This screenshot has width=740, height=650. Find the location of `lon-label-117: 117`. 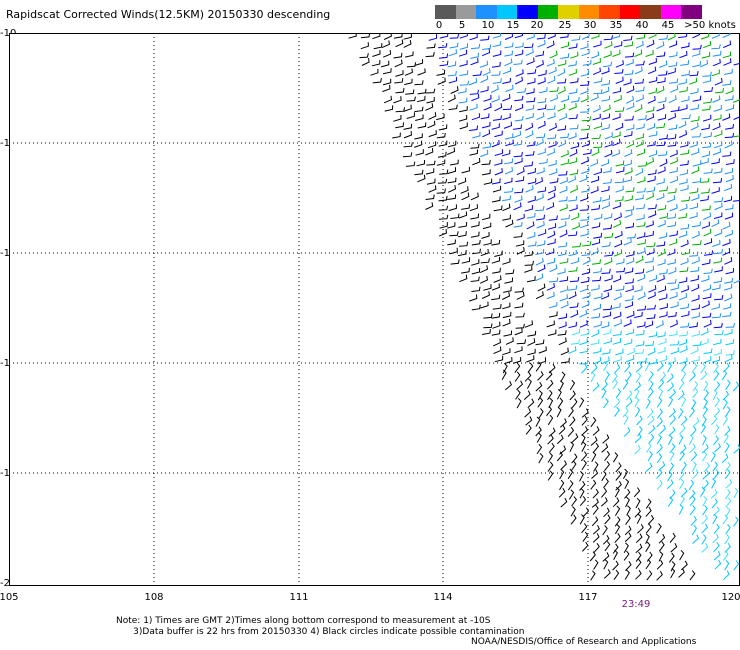

lon-label-117: 117 is located at coordinates (588, 597).